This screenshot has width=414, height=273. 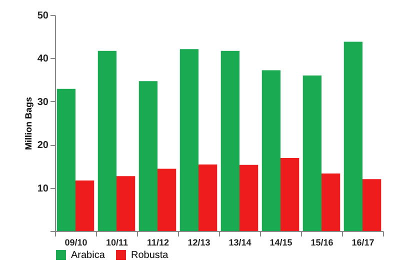 I want to click on x-tick-label: 13/14, so click(x=240, y=243).